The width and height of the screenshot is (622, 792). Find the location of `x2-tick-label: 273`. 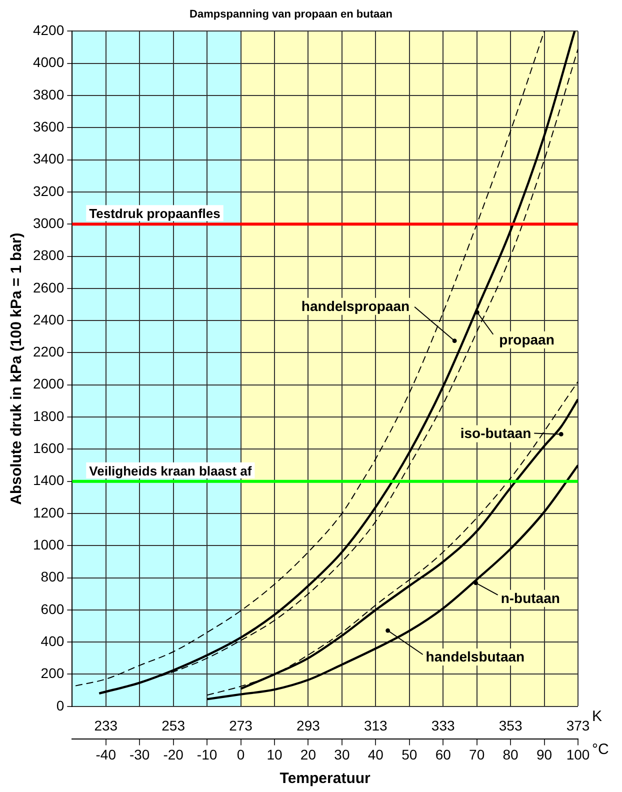

x2-tick-label: 273 is located at coordinates (241, 726).